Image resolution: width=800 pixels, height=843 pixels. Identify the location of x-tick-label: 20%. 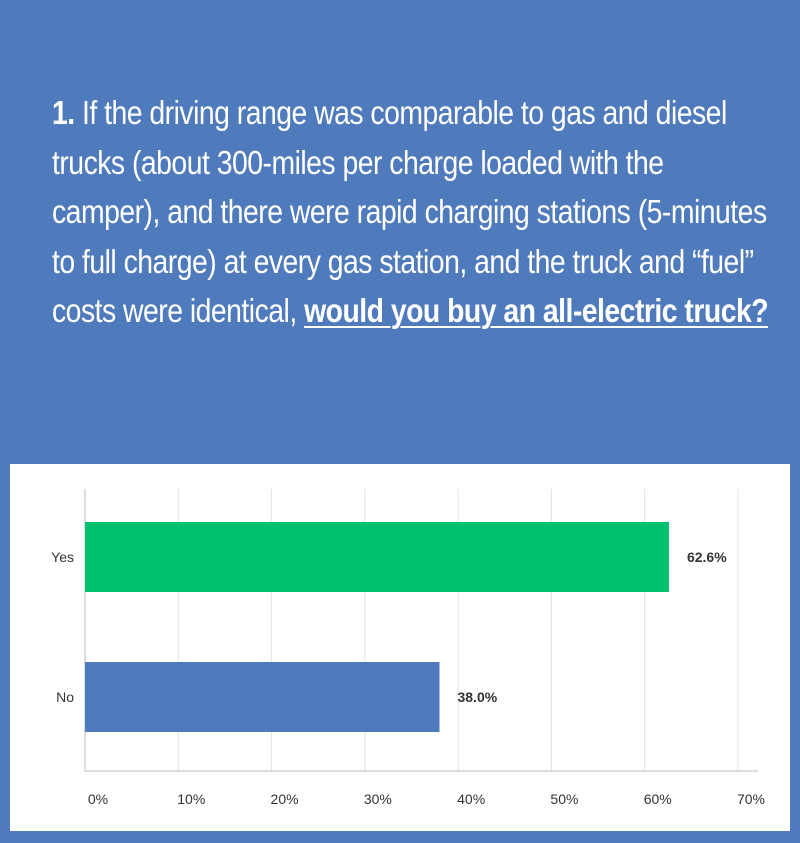
(285, 799).